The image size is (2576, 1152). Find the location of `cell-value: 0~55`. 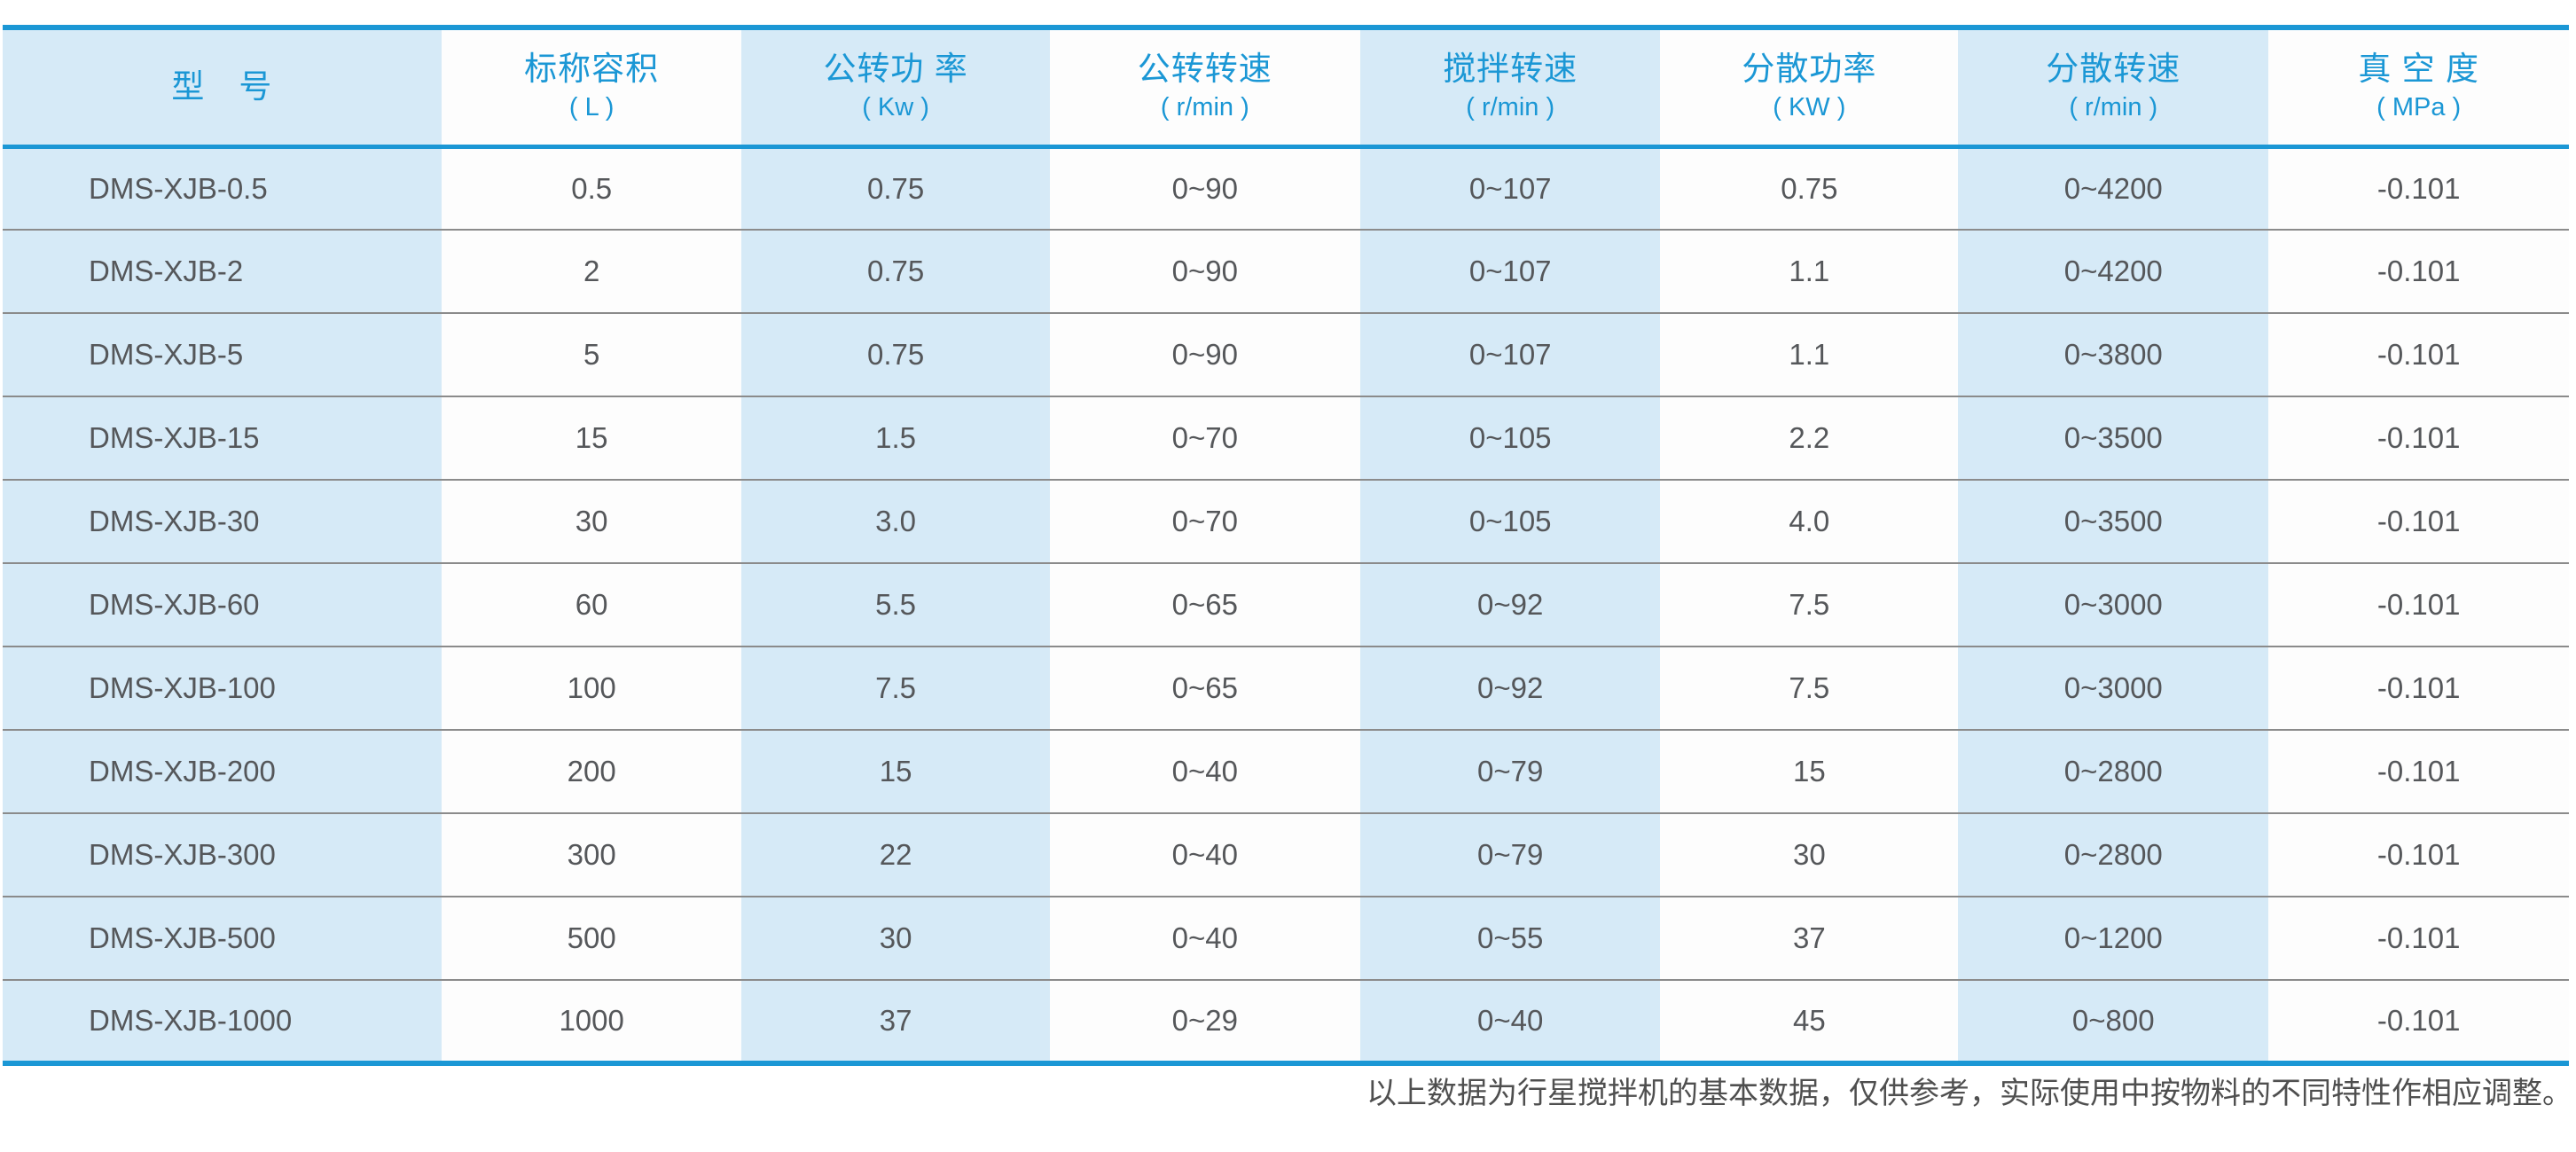

cell-value: 0~55 is located at coordinates (1510, 938).